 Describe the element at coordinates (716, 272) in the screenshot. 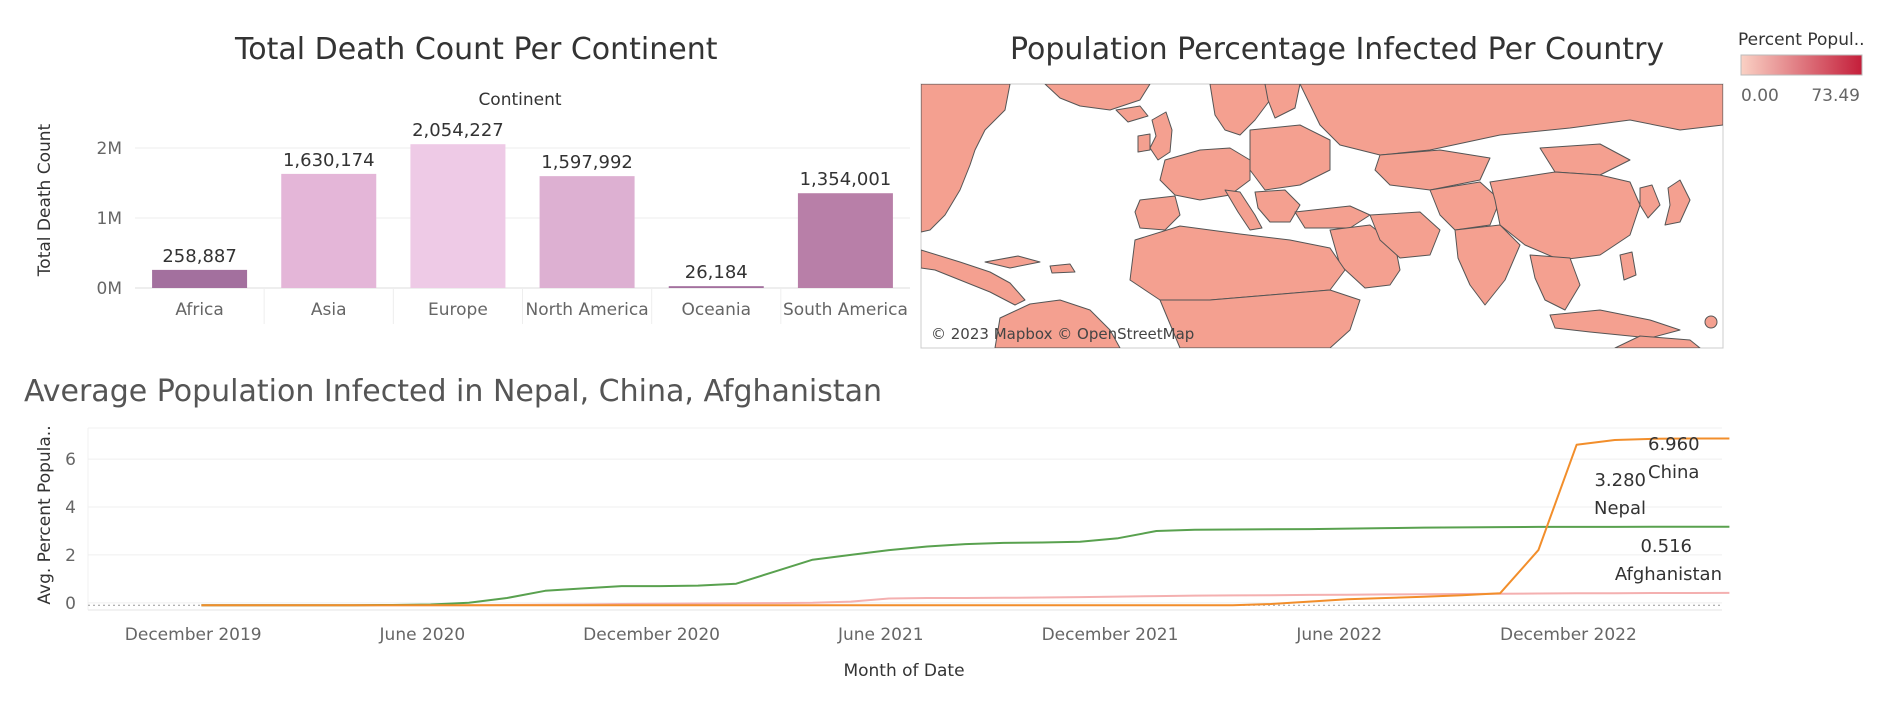

I see `bar-value-label: 26,184` at that location.